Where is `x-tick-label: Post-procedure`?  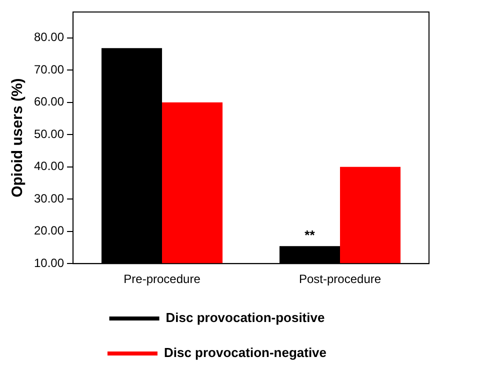
x-tick-label: Post-procedure is located at coordinates (340, 279).